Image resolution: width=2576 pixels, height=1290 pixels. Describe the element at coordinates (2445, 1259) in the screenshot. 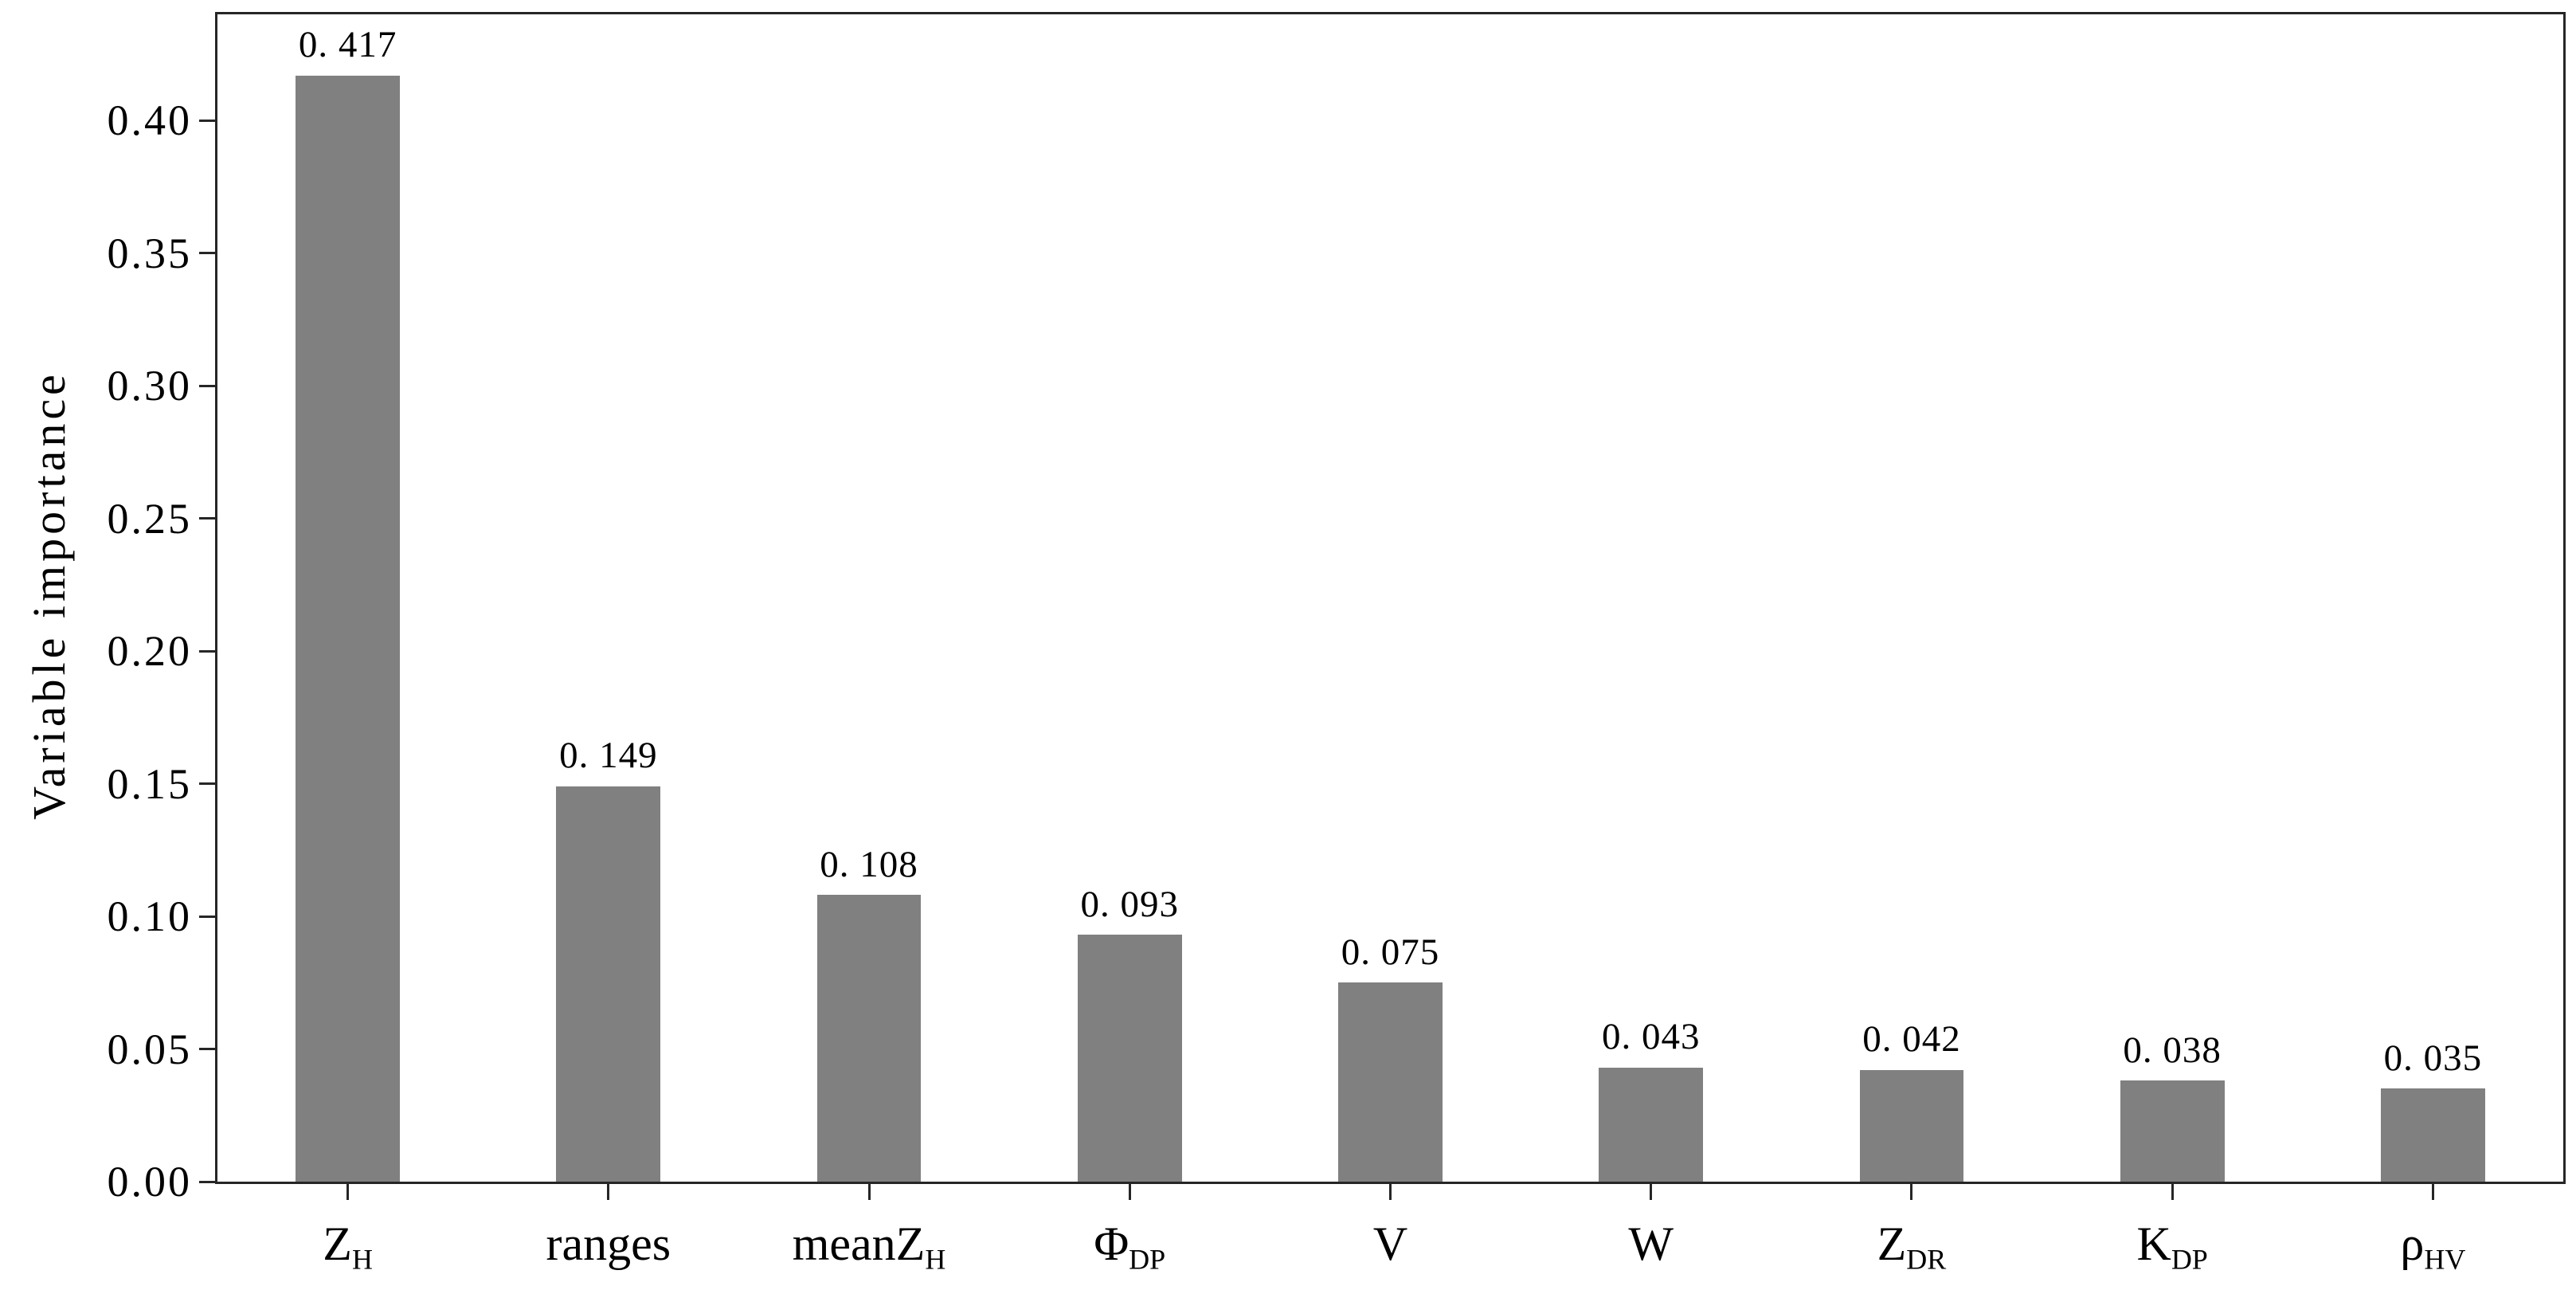

I see `x-category-subscript: HV` at that location.